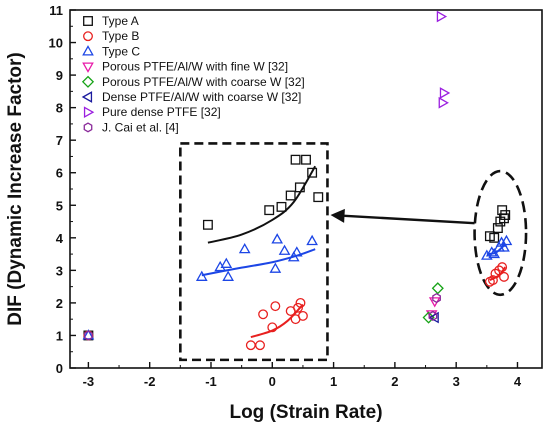  What do you see at coordinates (456, 381) in the screenshot?
I see `x-tick-label: 3` at bounding box center [456, 381].